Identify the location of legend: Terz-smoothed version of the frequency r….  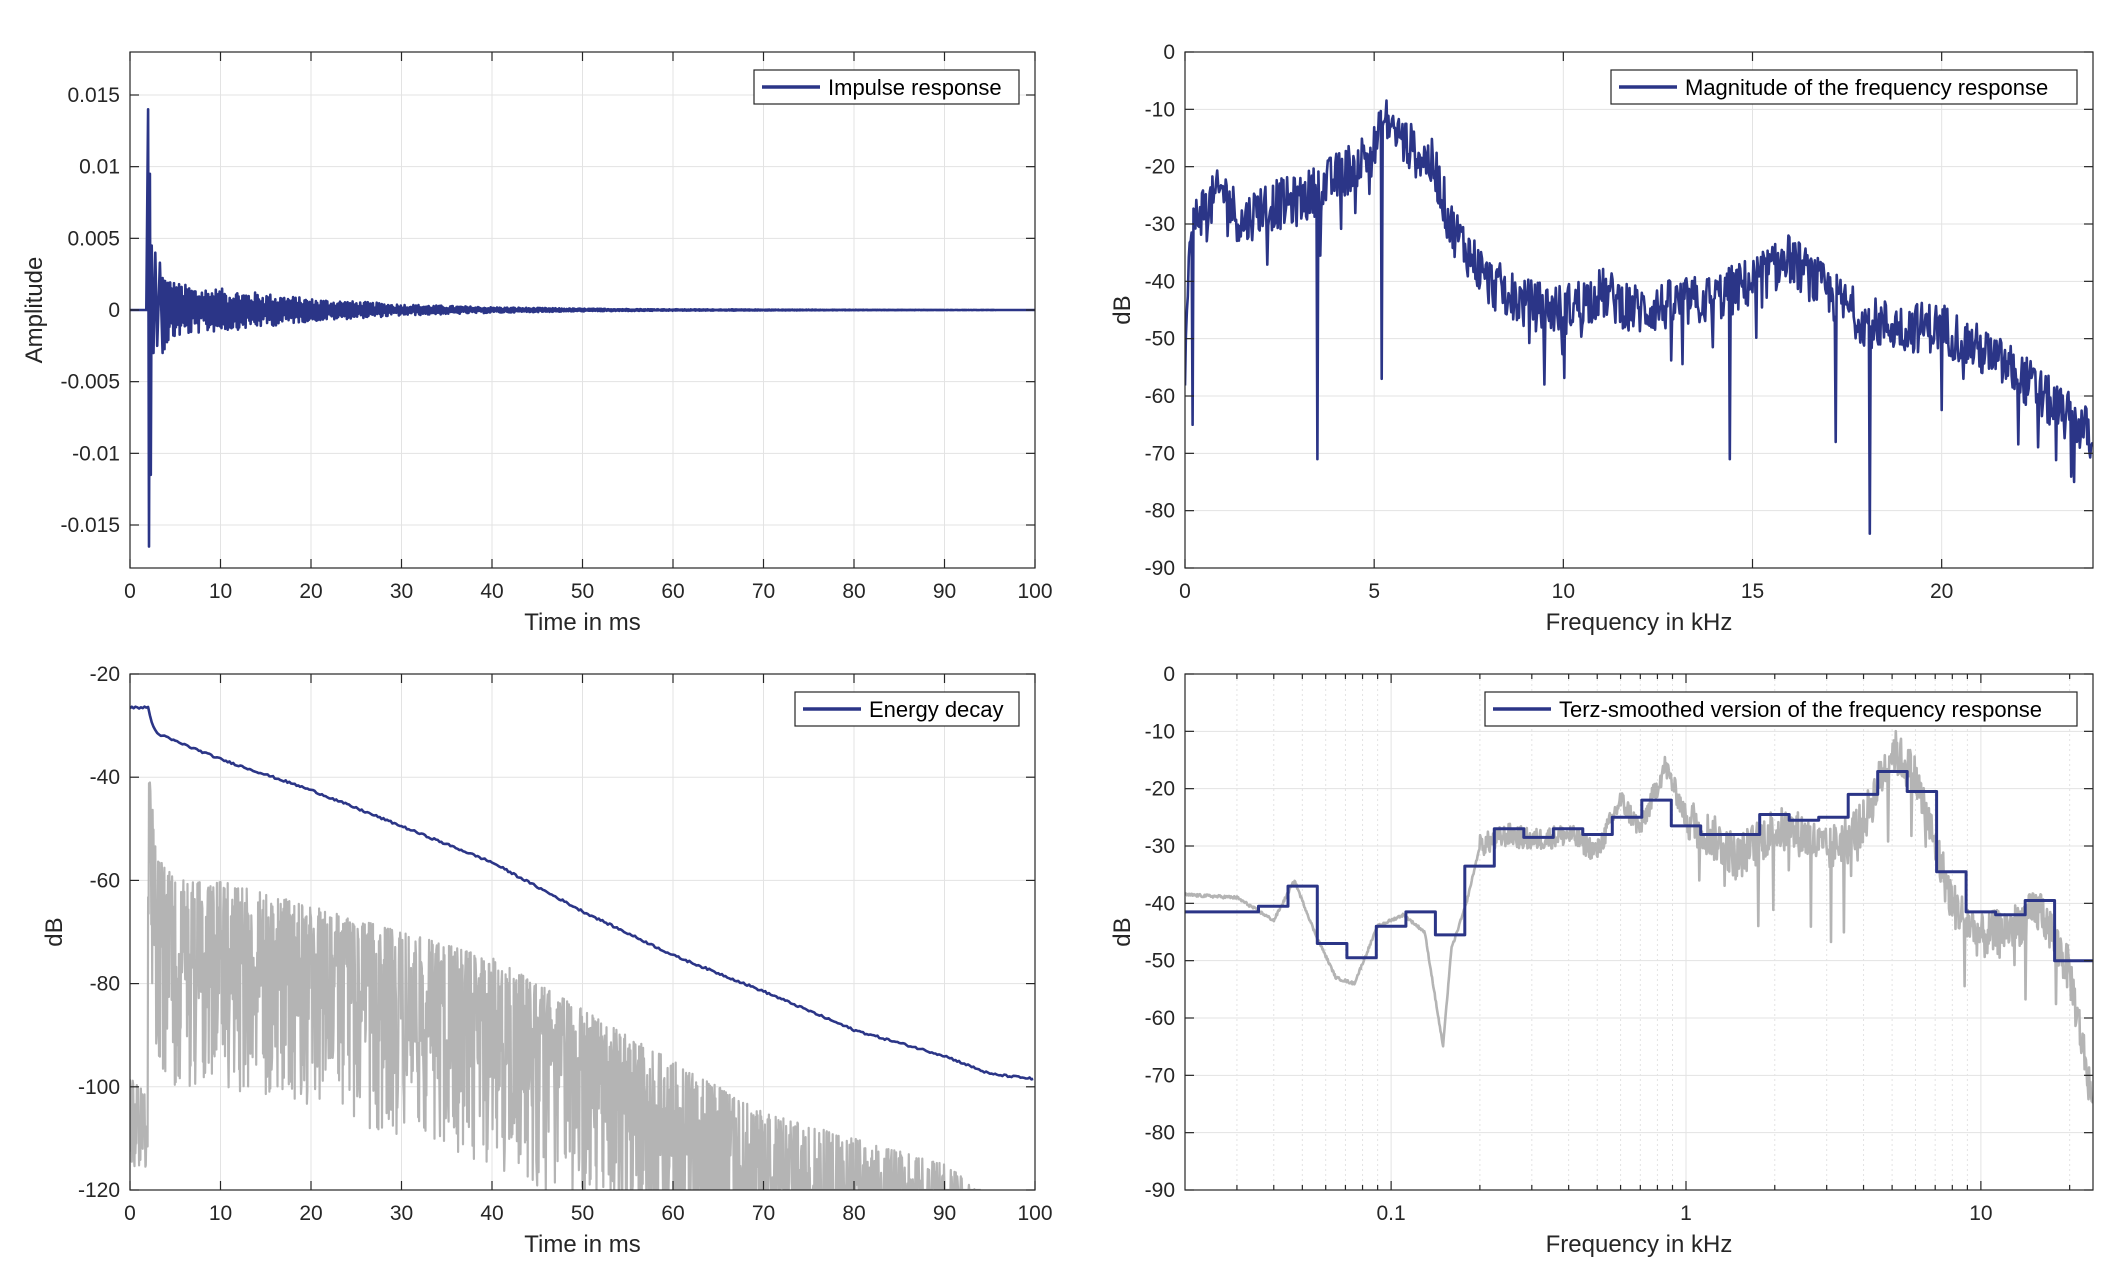
(1781, 709).